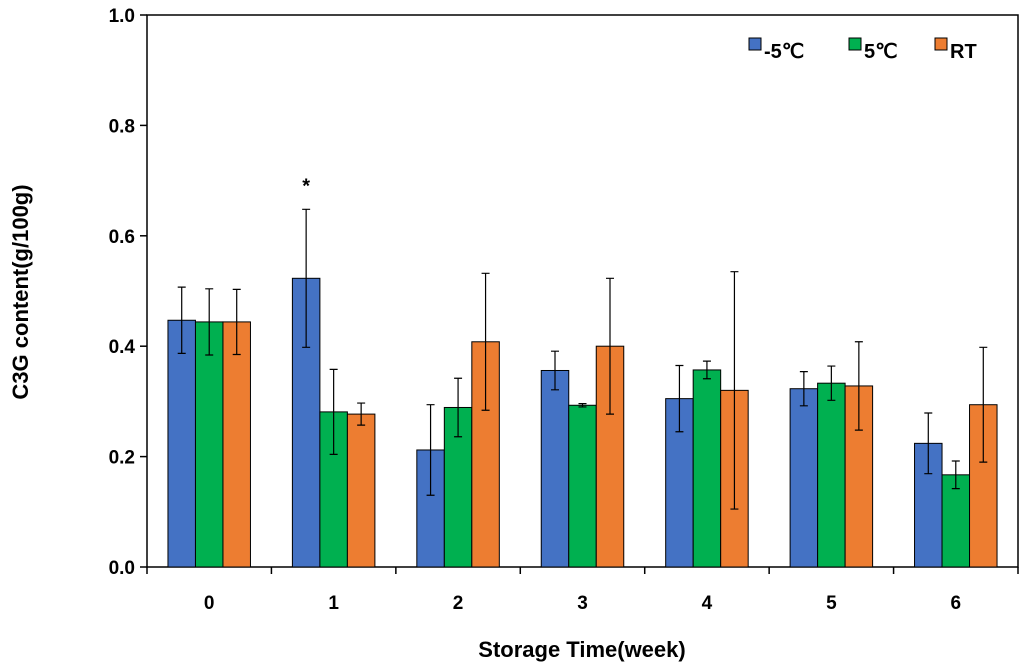 The image size is (1029, 668). Describe the element at coordinates (333, 603) in the screenshot. I see `x-tick-label-1: 1` at that location.